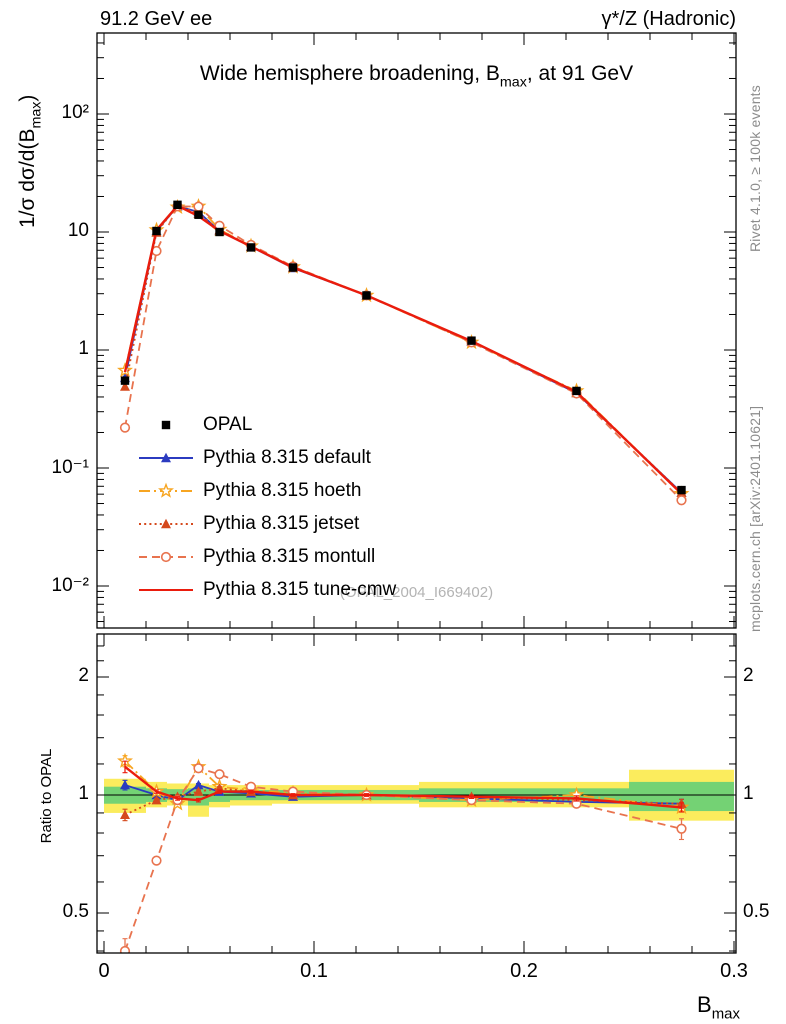 The image size is (786, 1024). What do you see at coordinates (156, 19) in the screenshot?
I see `beam-energy-label: 91.2 GeV ee` at bounding box center [156, 19].